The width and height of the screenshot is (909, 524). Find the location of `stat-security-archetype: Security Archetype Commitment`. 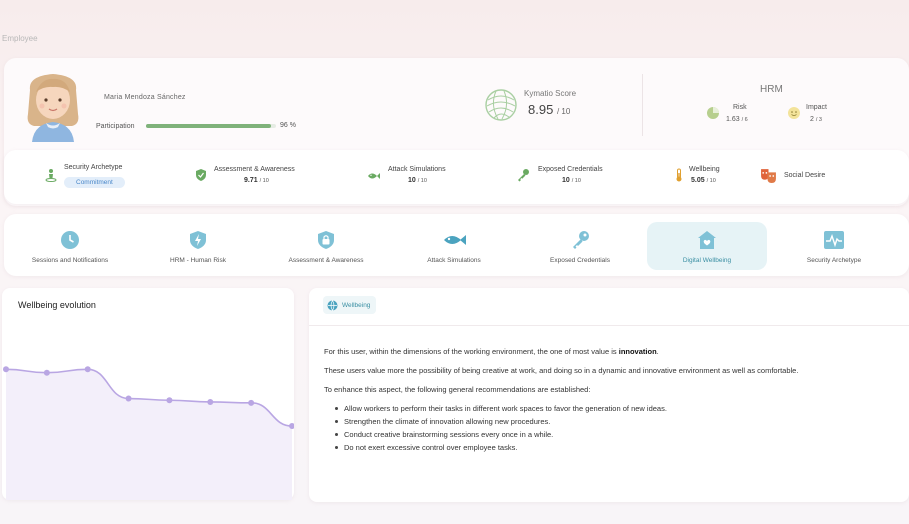

stat-security-archetype: Security Archetype Commitment is located at coordinates (102, 177).